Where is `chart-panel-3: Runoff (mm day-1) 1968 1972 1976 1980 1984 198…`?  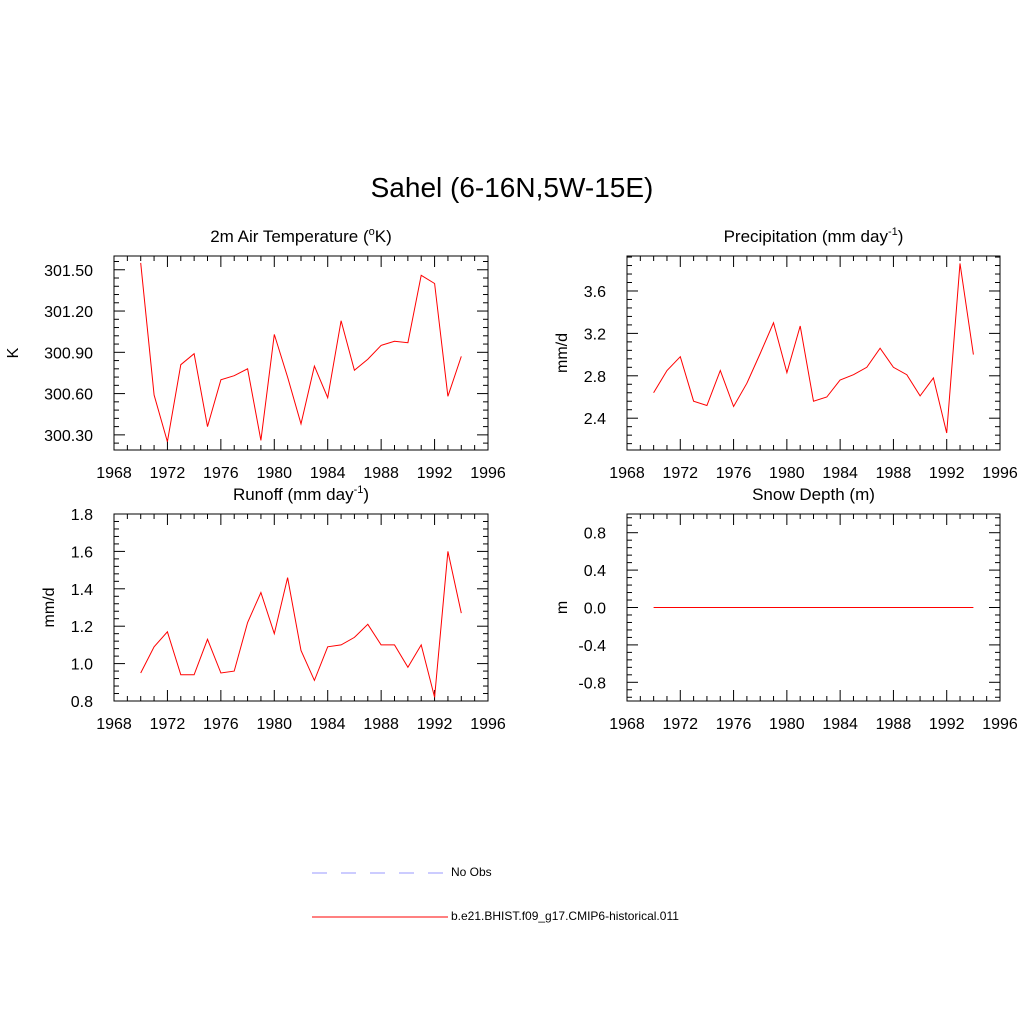
chart-panel-3: Runoff (mm day-1) 1968 1972 1976 1980 1984 198… is located at coordinates (273, 608).